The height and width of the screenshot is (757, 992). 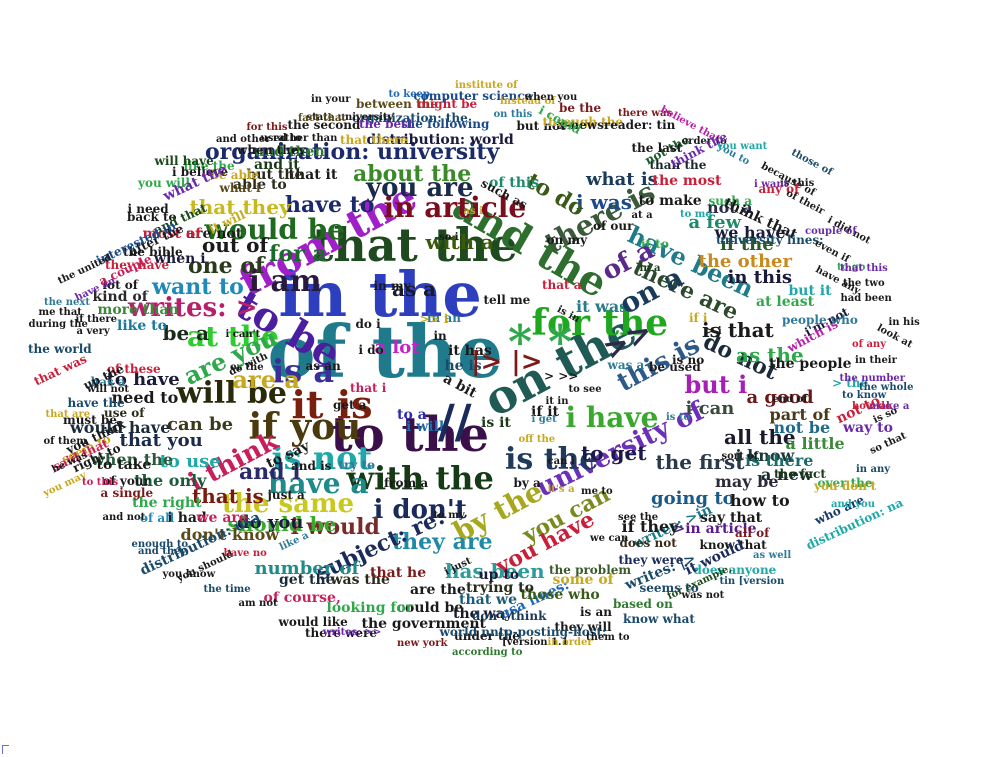 I want to click on cloud-word: in the, so click(x=380, y=294).